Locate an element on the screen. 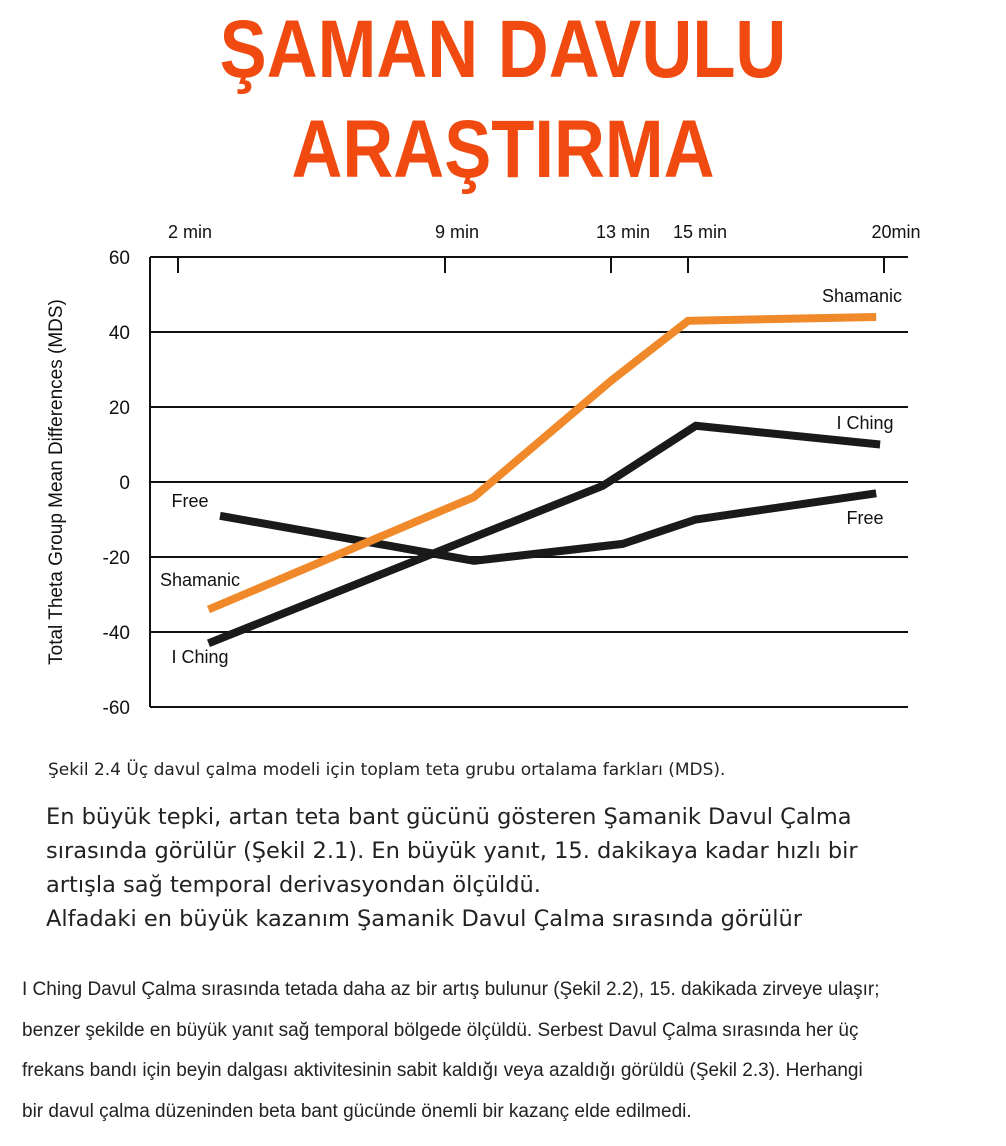 The width and height of the screenshot is (1006, 1146). y-axis-label: Total Theta Group Mean Differences (MDS) is located at coordinates (56, 482).